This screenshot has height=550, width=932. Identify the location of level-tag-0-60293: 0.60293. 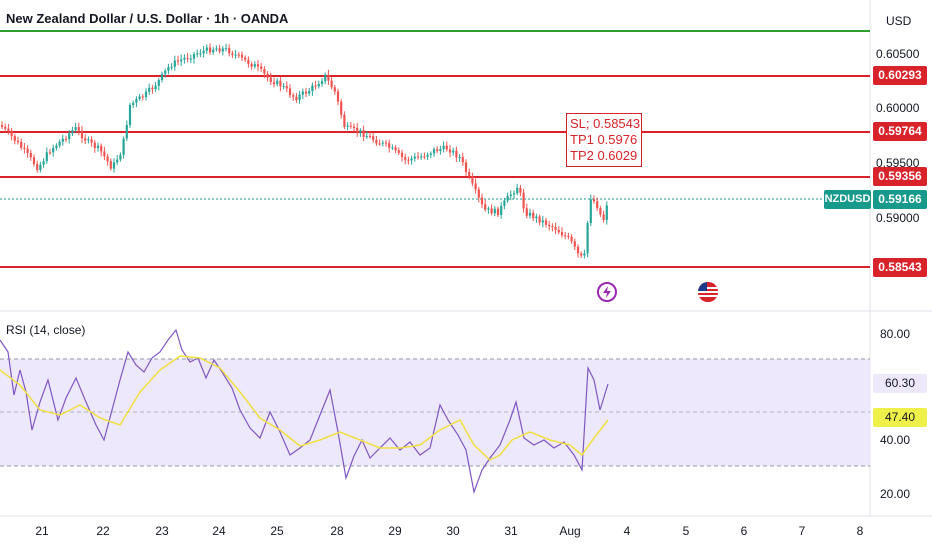
(900, 75).